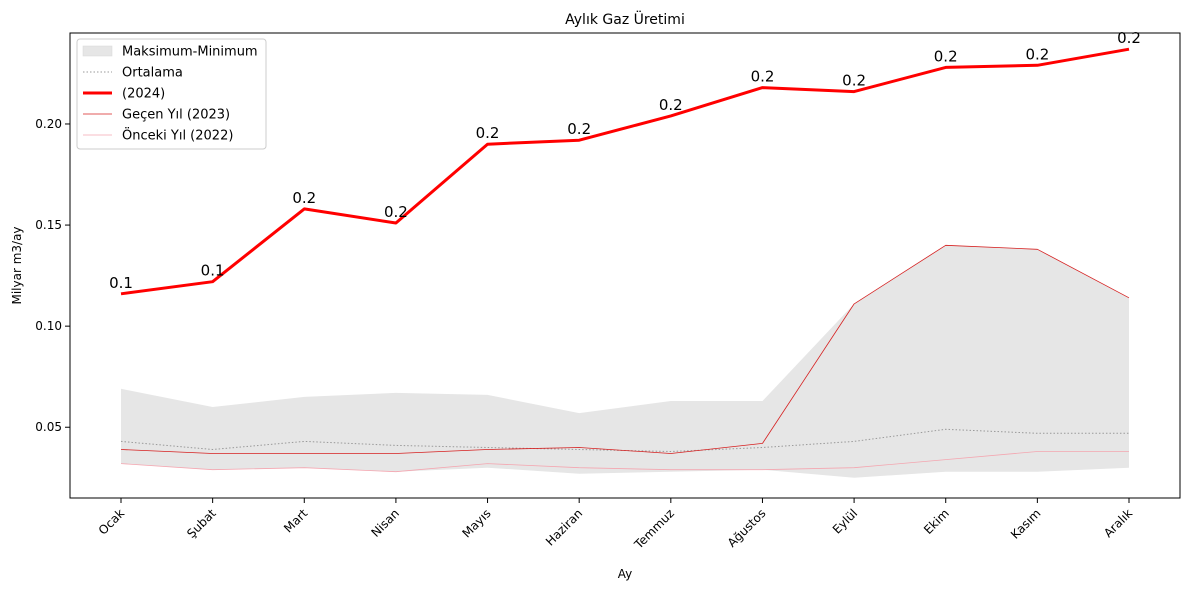 The image size is (1189, 590). What do you see at coordinates (1026, 524) in the screenshot?
I see `x-tick-label: Kasım` at bounding box center [1026, 524].